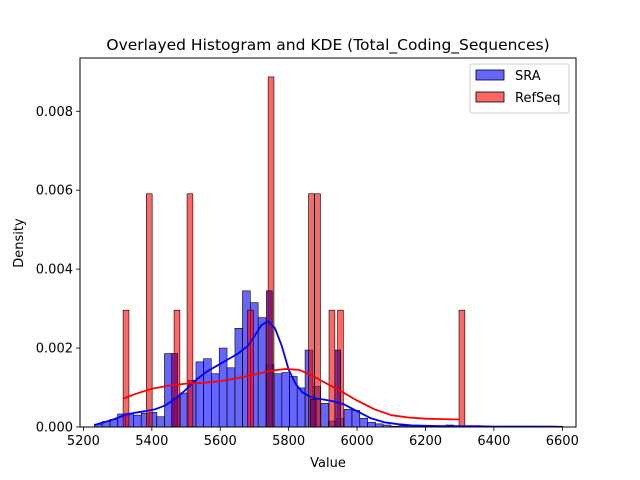 The width and height of the screenshot is (640, 480). Describe the element at coordinates (490, 97) in the screenshot. I see `legend-swatch-refseq` at that location.